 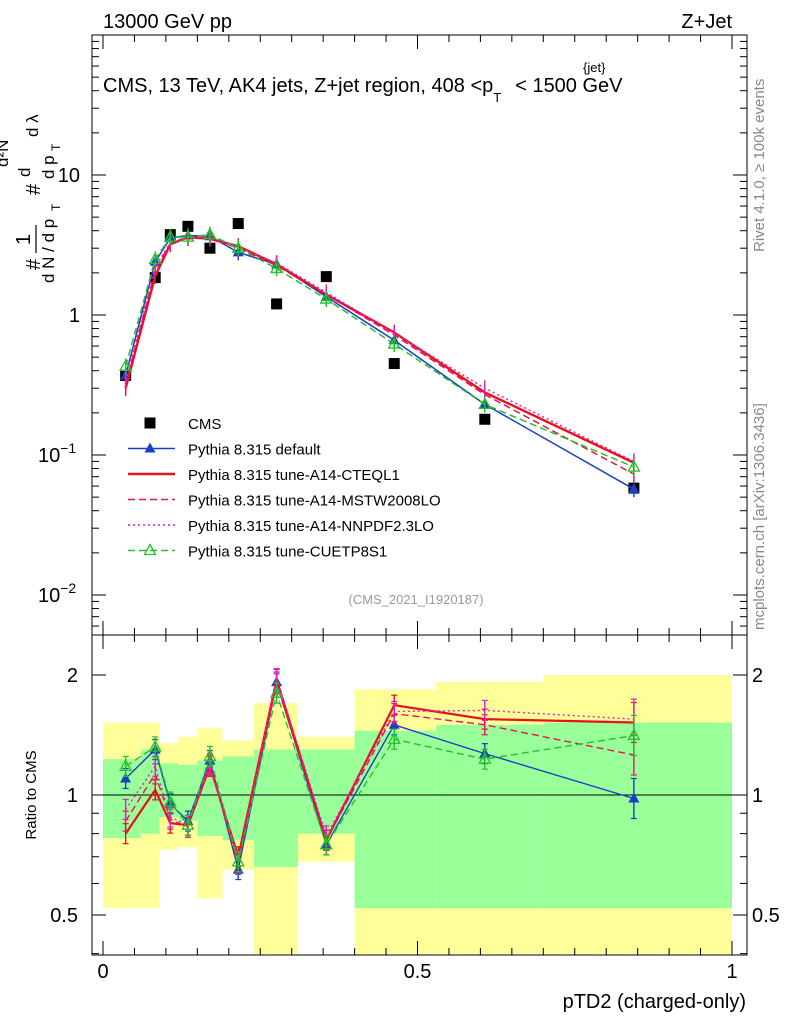 I want to click on legend-label-5: Pythia 8.315 tune-CUETP8S1, so click(x=287, y=552).